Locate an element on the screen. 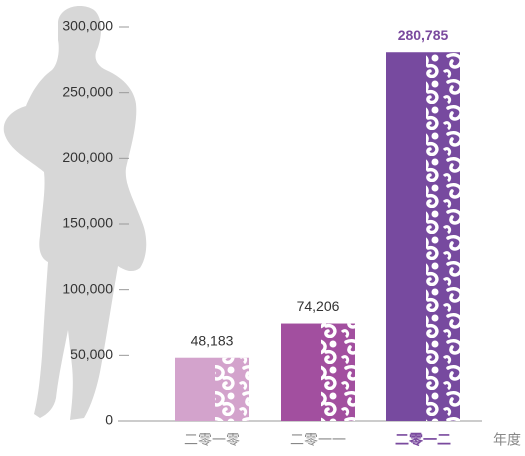 This screenshot has width=525, height=456. y-tick-label: 100,000 is located at coordinates (87, 288).